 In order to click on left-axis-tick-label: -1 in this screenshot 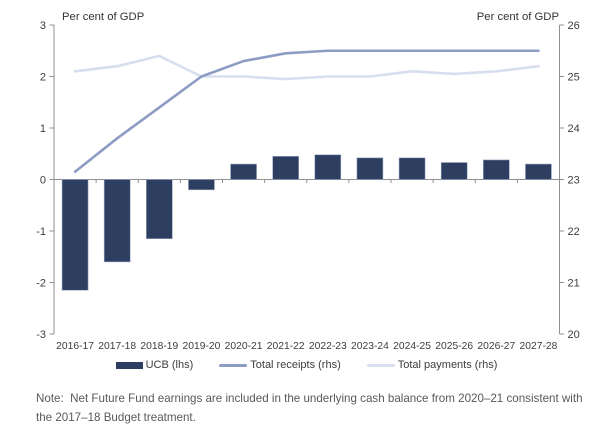, I will do `click(41, 232)`.